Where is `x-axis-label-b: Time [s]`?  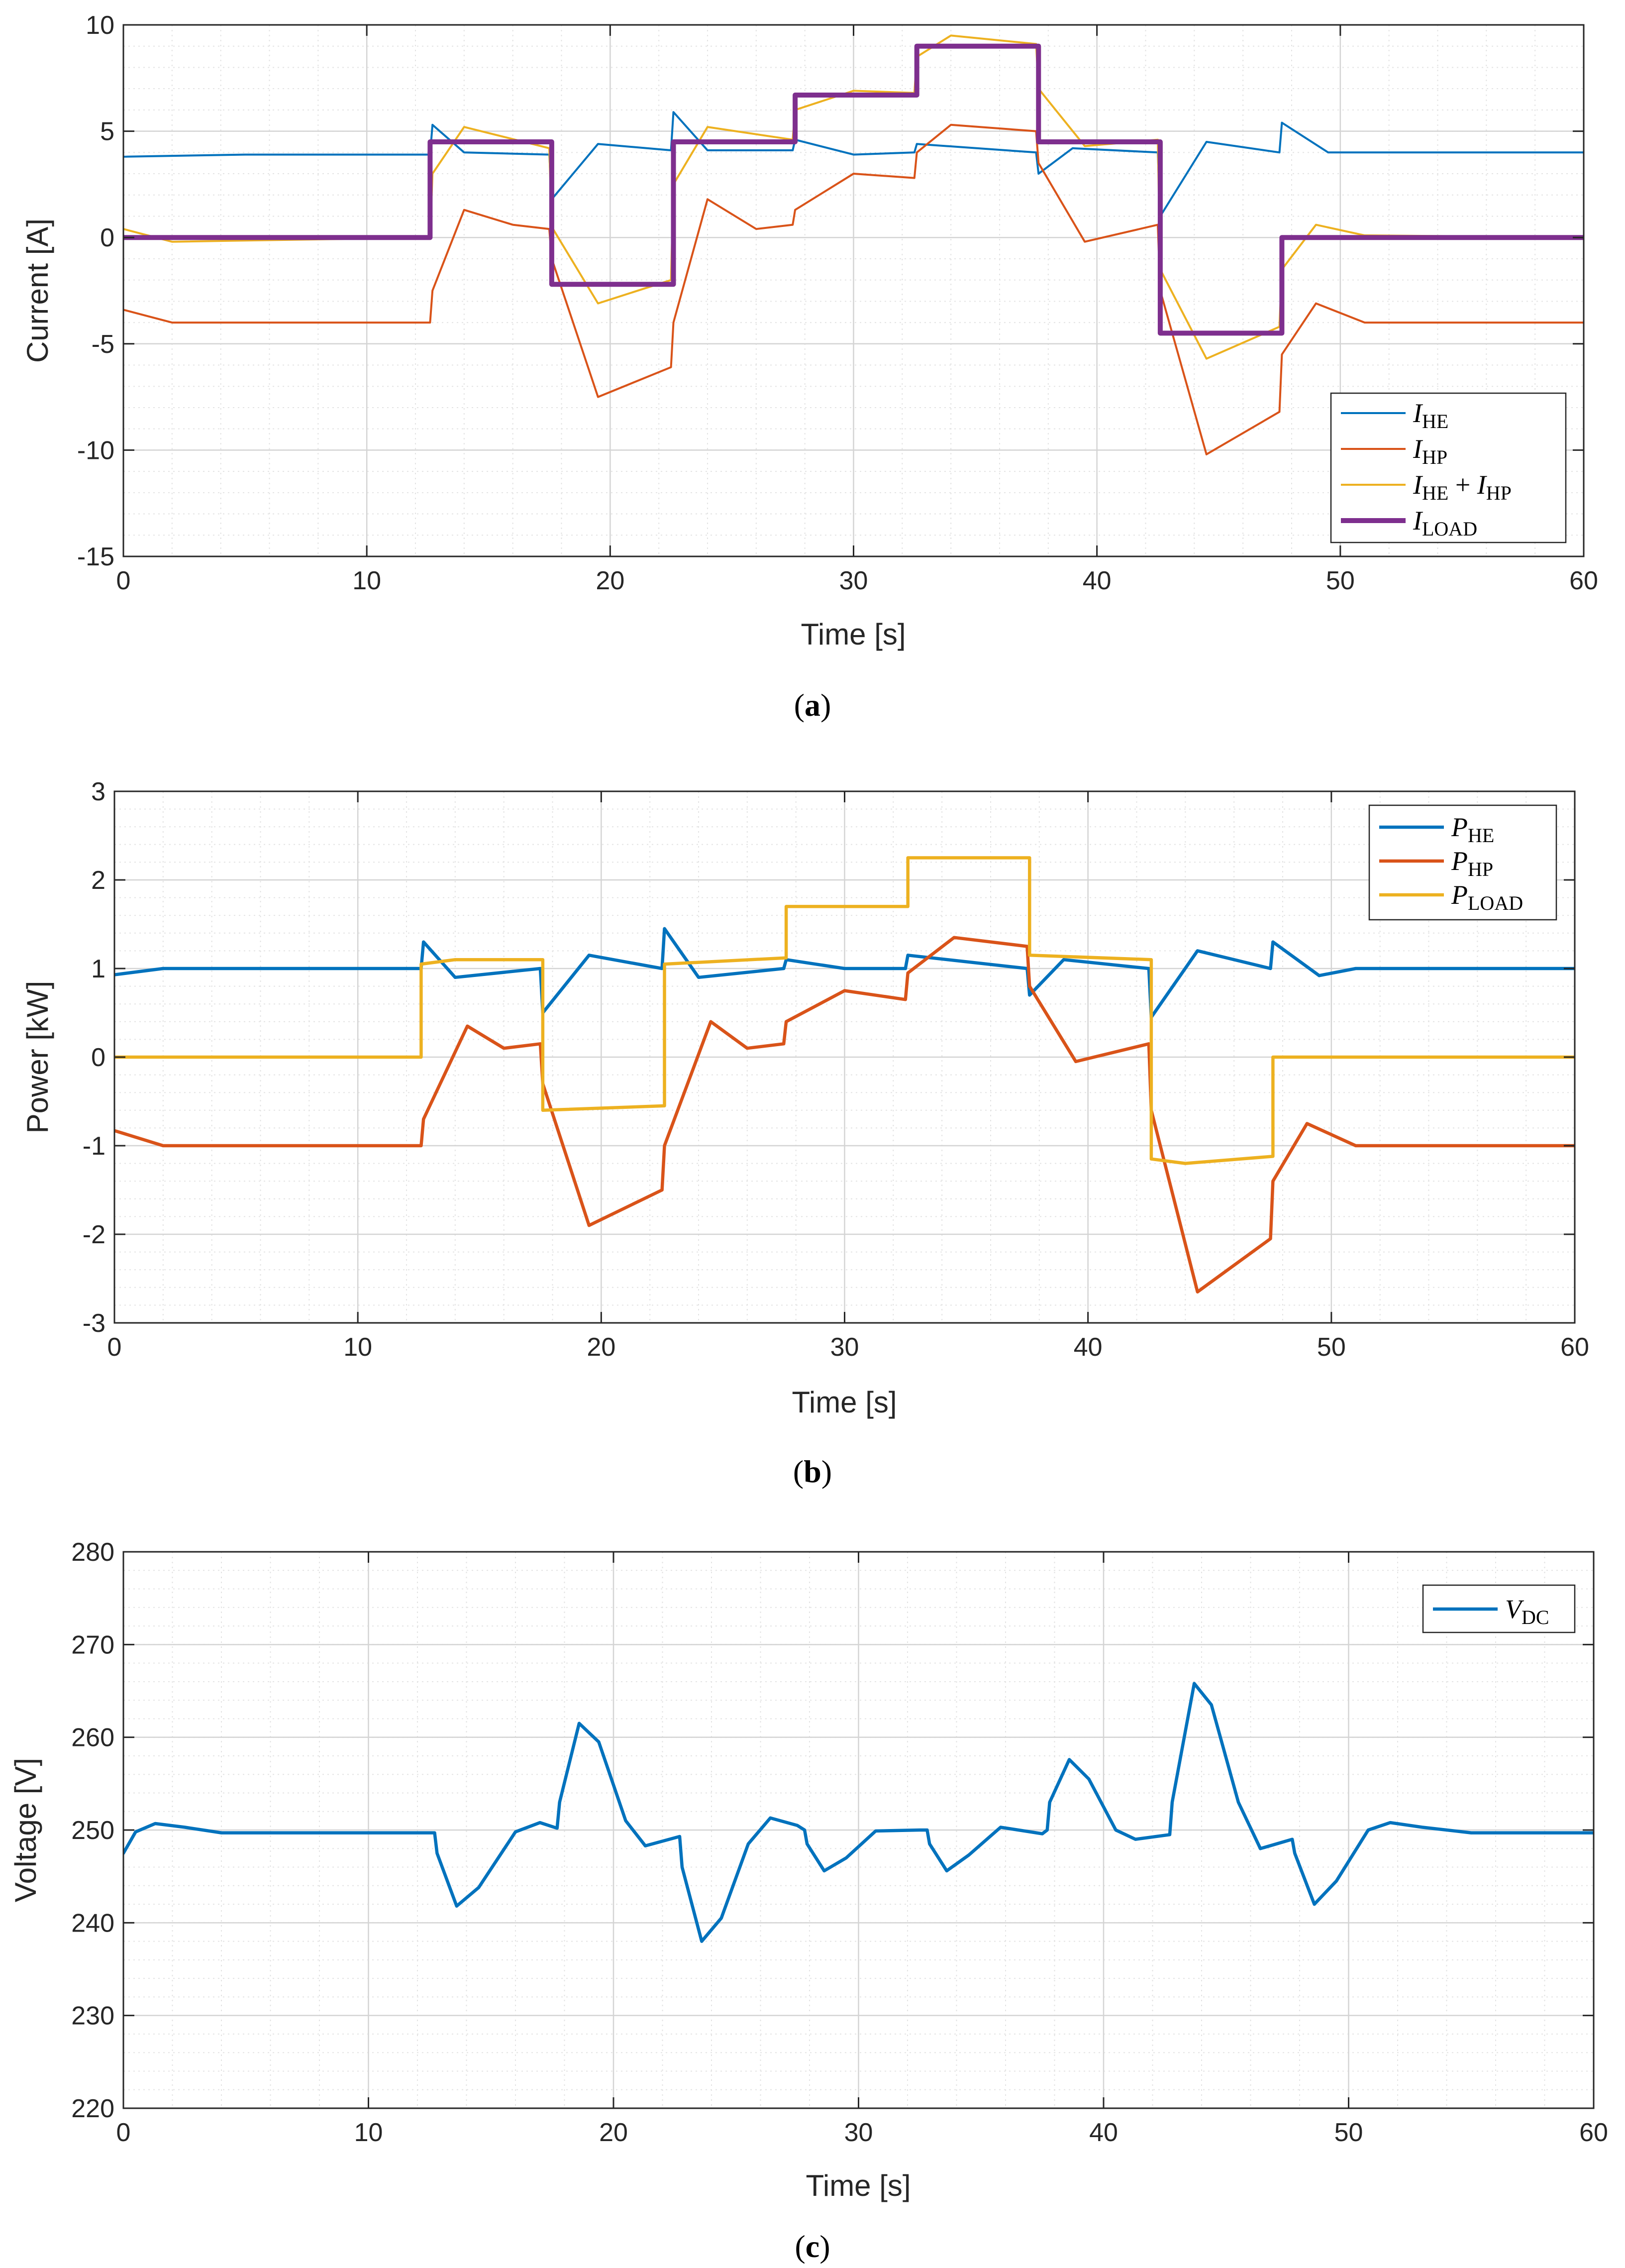
x-axis-label-b: Time [s] is located at coordinates (845, 1402).